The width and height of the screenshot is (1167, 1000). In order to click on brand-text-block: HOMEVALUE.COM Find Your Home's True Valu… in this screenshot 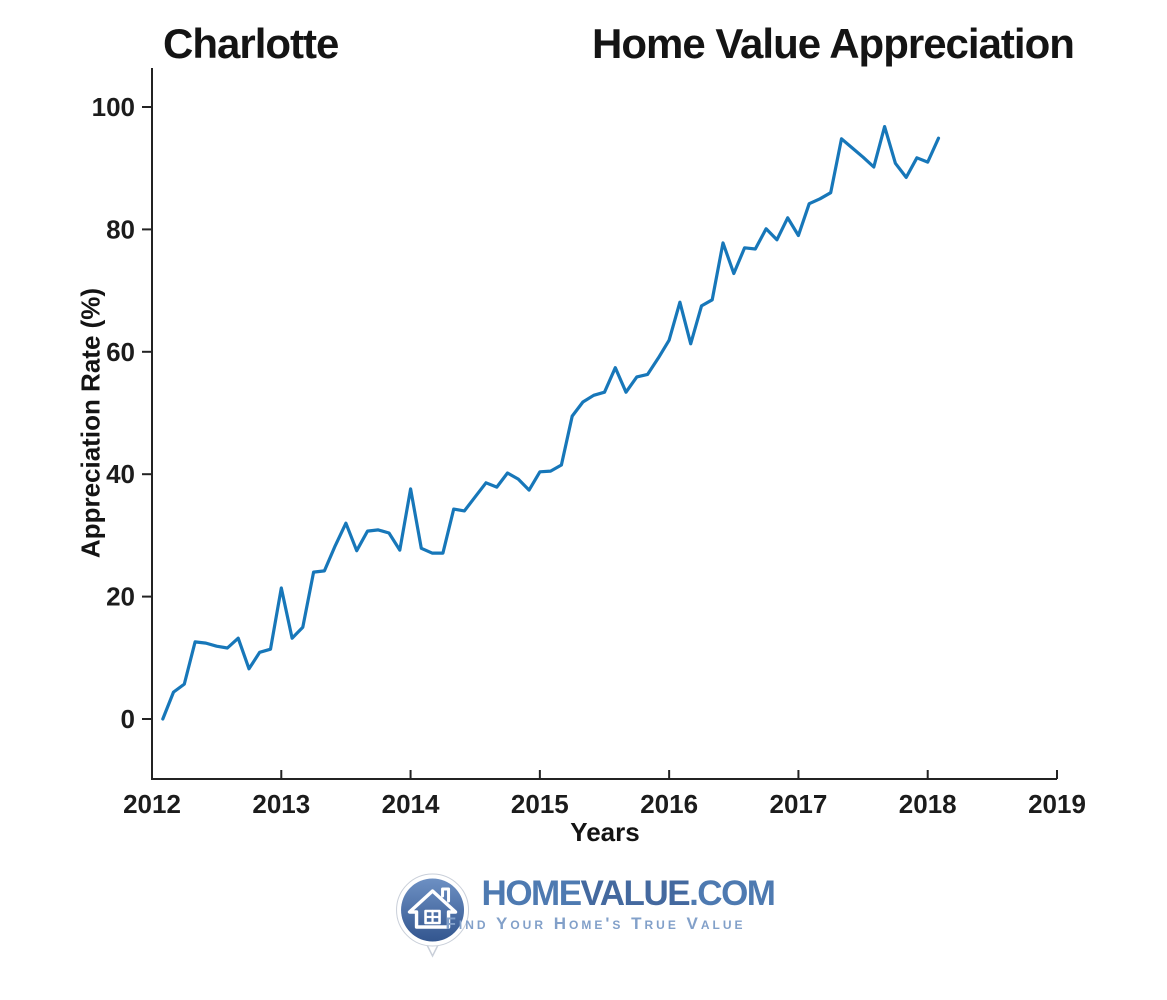, I will do `click(611, 903)`.